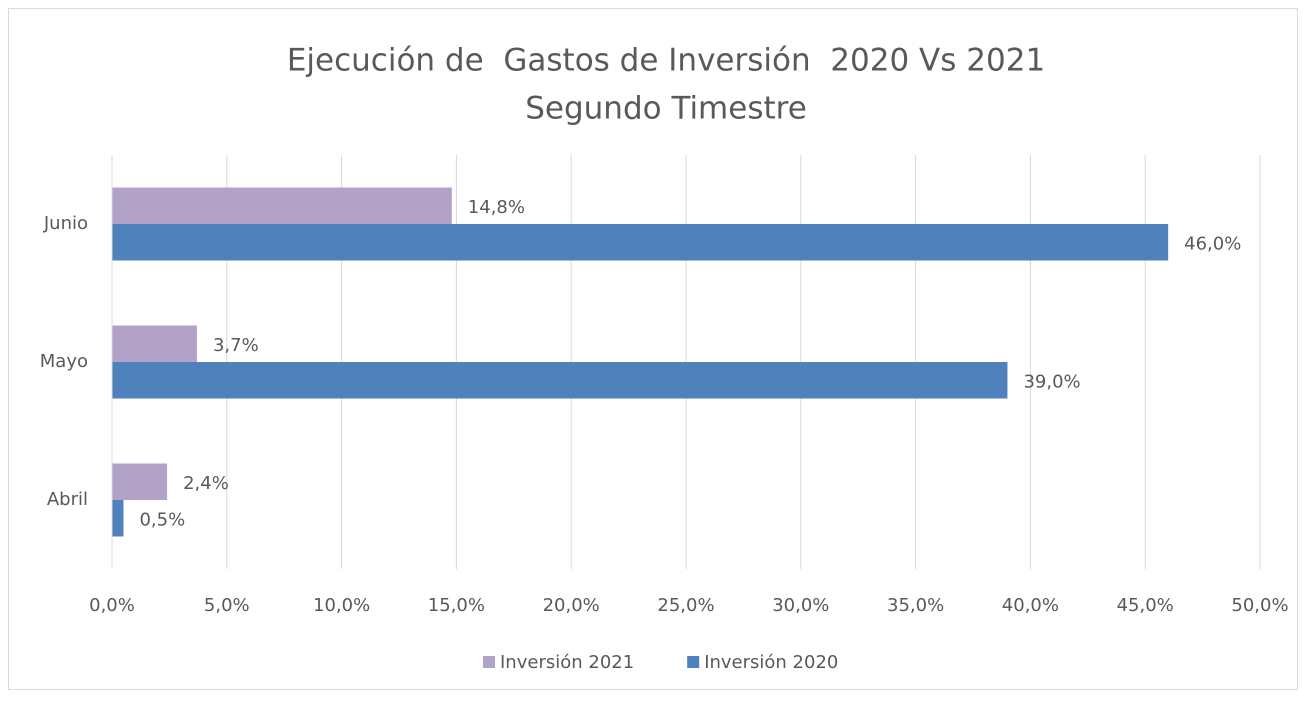 This screenshot has height=703, width=1306. I want to click on x-tick-label: 0,0%, so click(112, 605).